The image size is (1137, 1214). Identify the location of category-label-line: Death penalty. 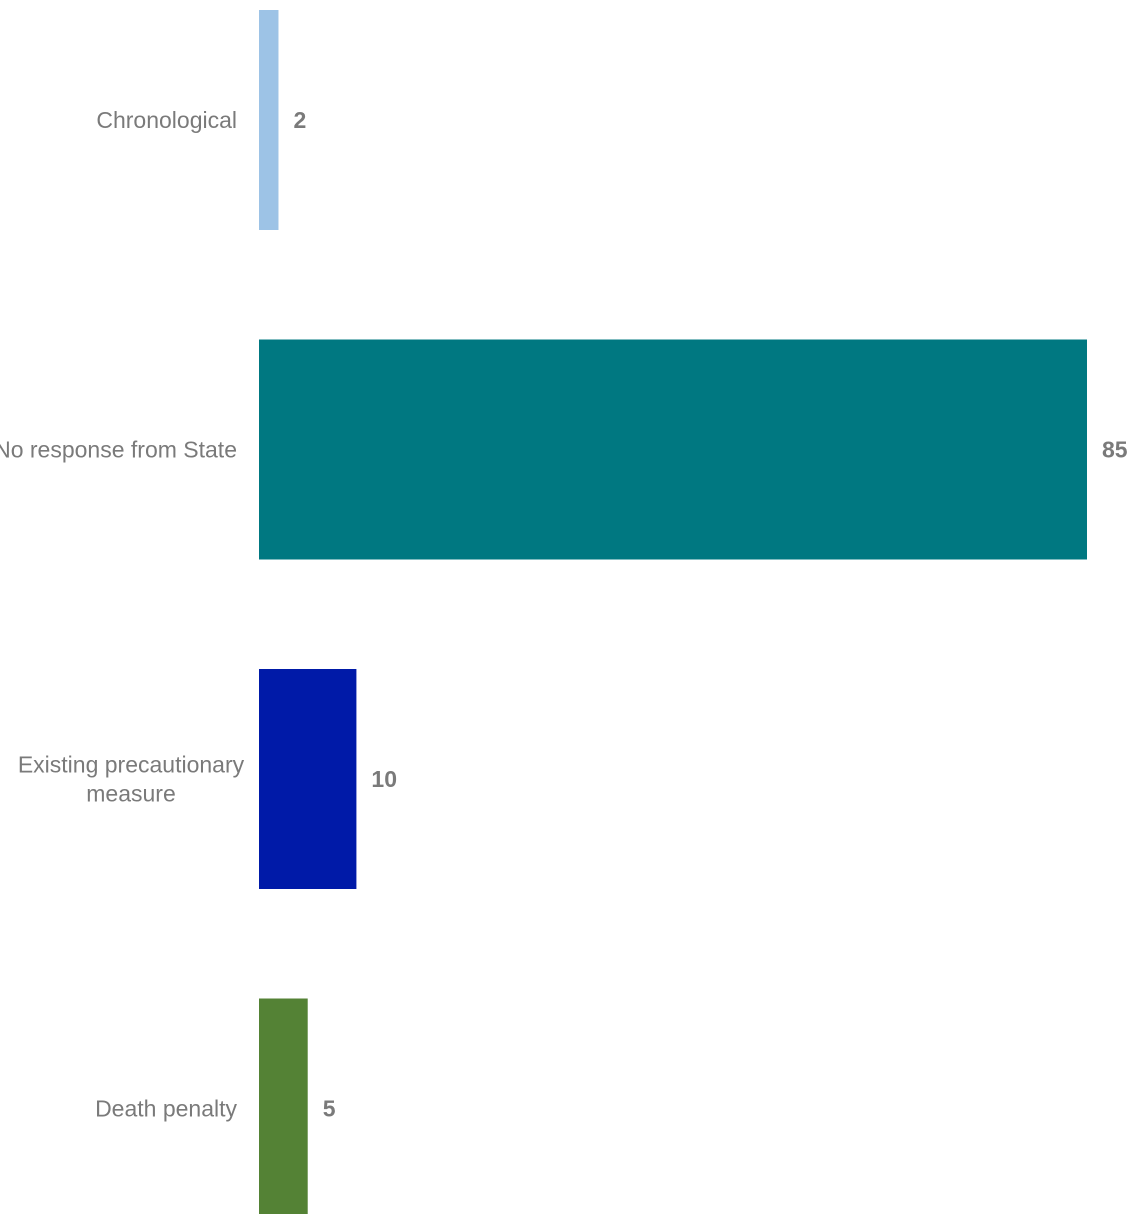
(166, 1109).